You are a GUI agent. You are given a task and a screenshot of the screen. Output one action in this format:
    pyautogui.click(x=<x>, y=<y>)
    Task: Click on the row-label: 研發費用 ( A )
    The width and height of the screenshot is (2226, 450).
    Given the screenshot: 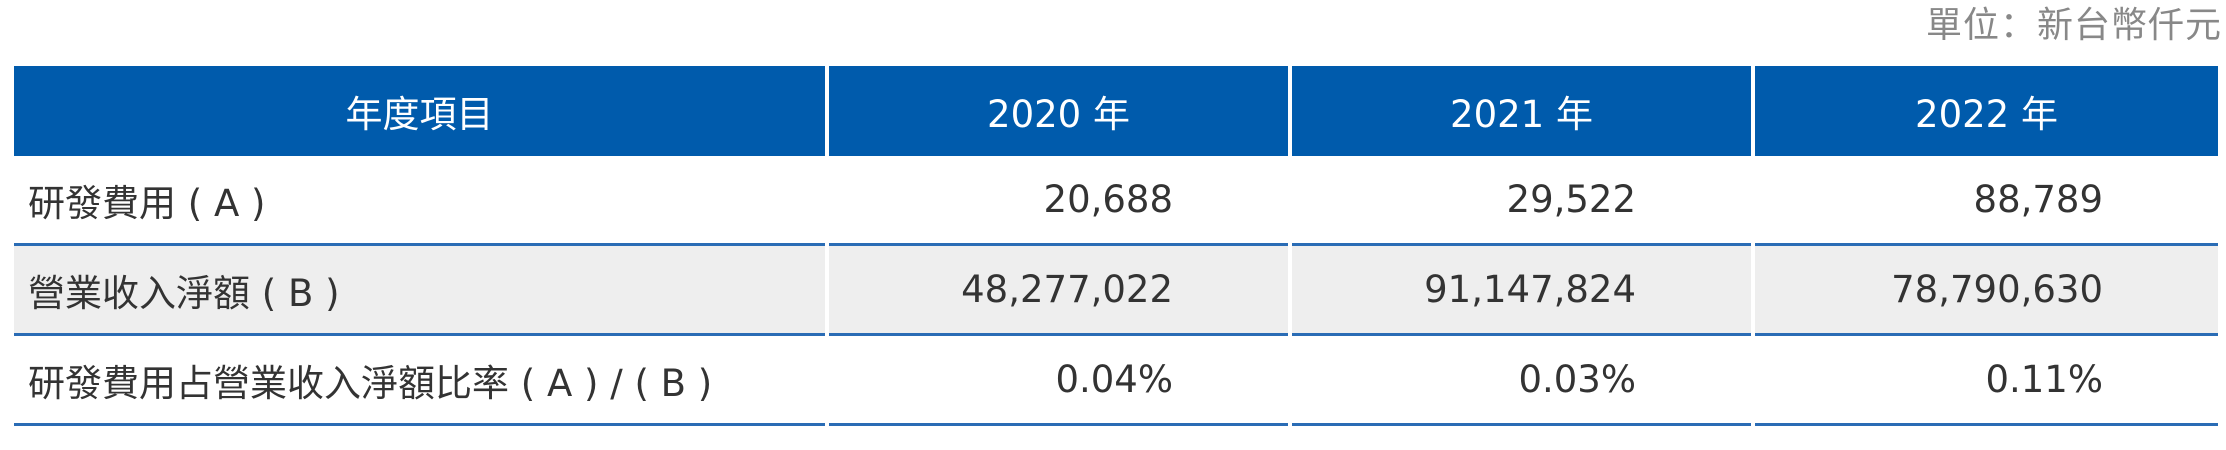 What is the action you would take?
    pyautogui.click(x=420, y=201)
    